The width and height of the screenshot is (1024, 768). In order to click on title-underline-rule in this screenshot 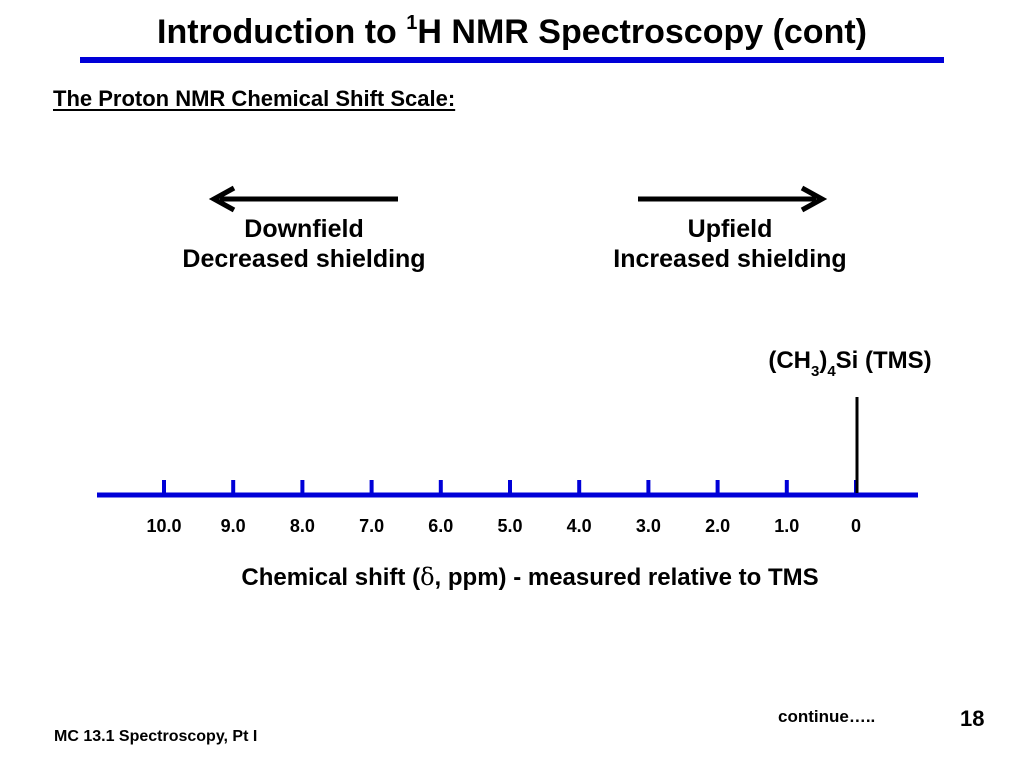, I will do `click(512, 60)`.